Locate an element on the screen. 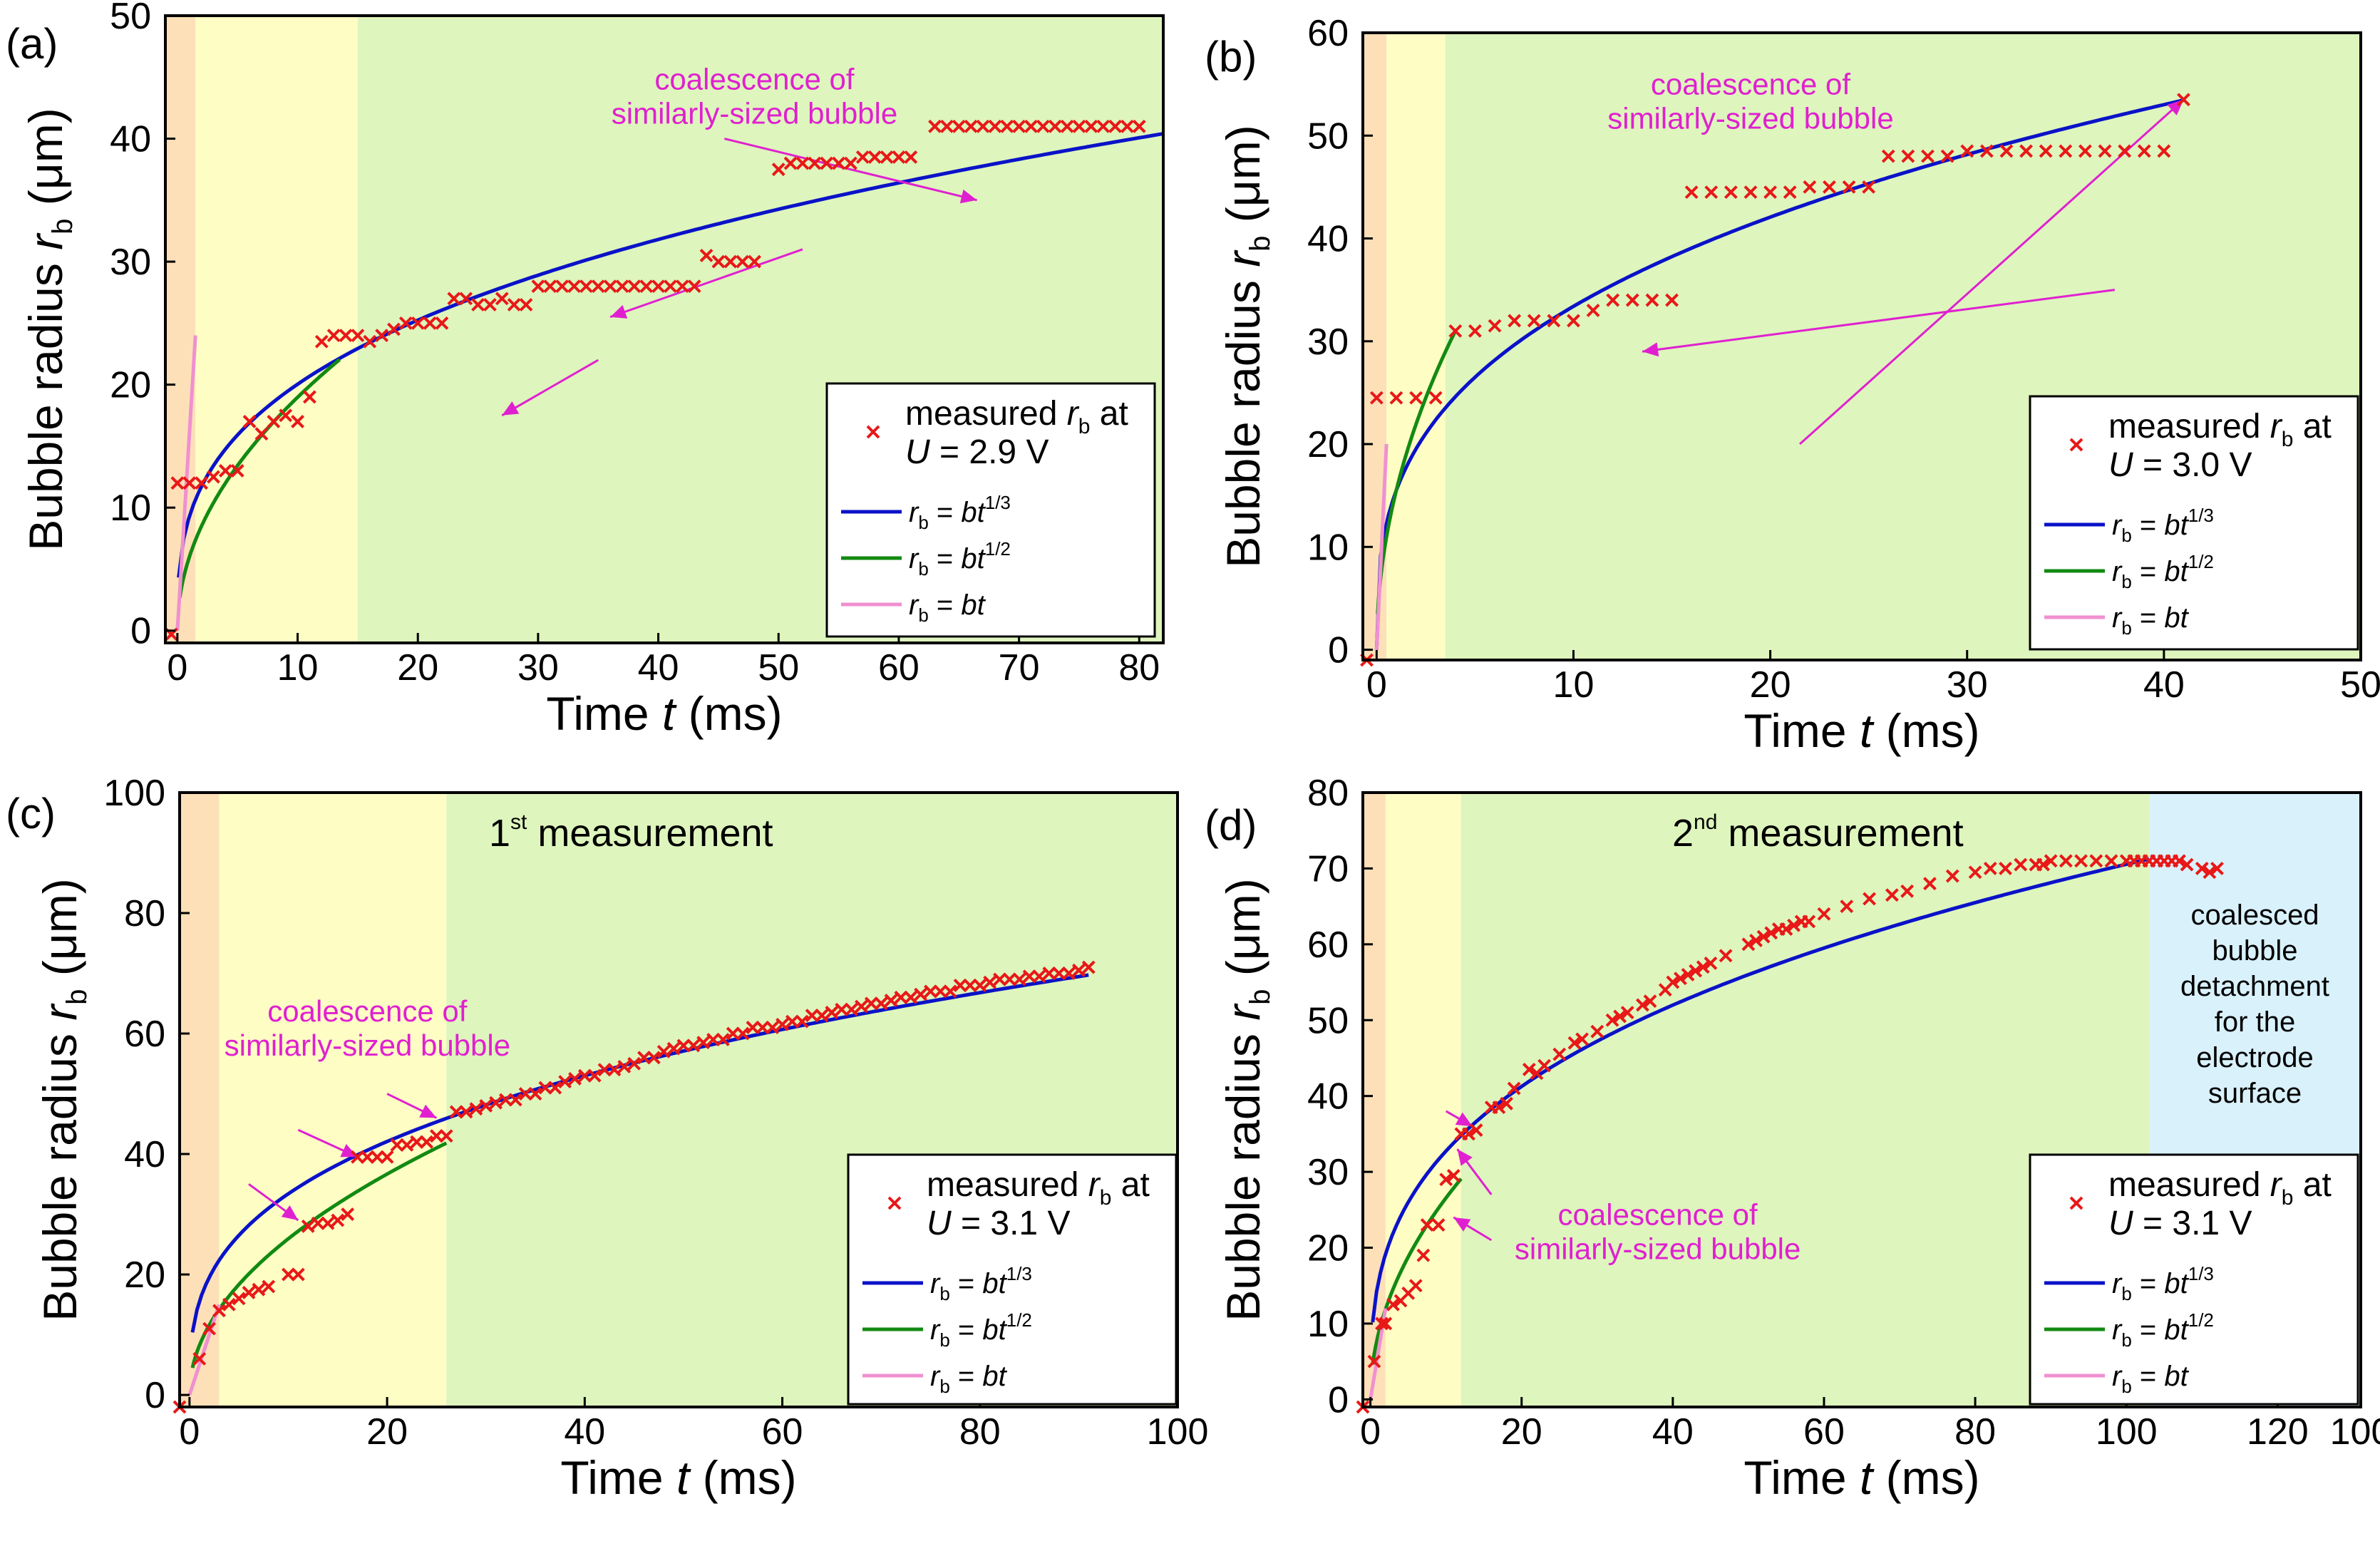 This screenshot has width=2380, height=1541. y-axis-label: Bubble radius rb (μm) is located at coordinates (1246, 1099).